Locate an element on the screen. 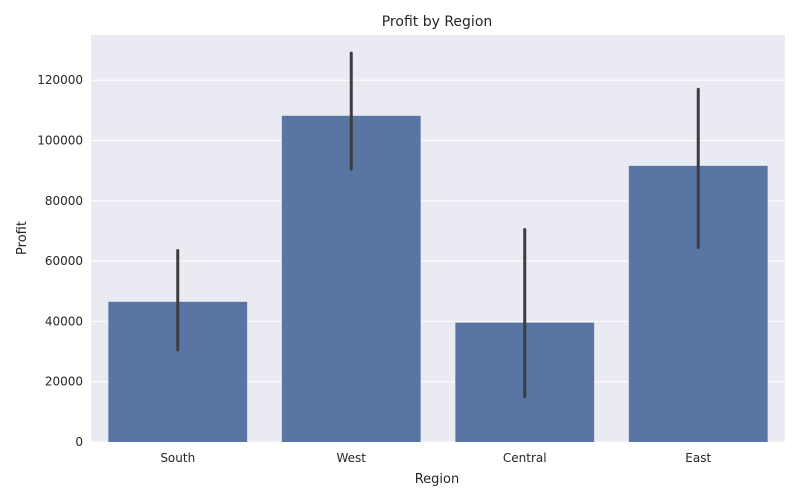 Image resolution: width=800 pixels, height=500 pixels. y-tick-label: 80000 is located at coordinates (64, 201).